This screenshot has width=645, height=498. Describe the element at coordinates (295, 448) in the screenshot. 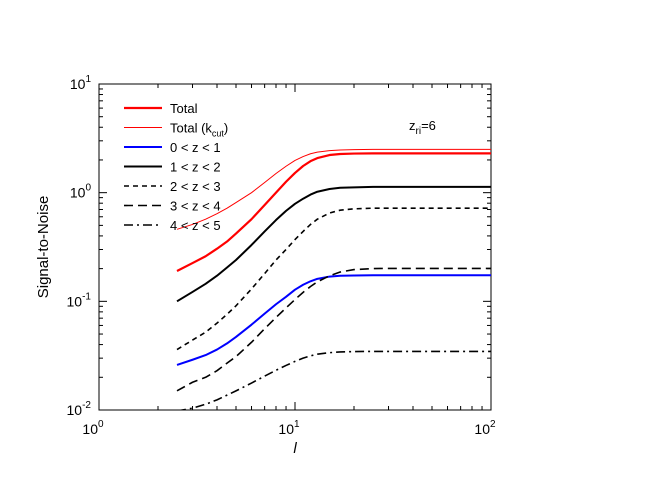

I see `x-axis-label: l` at that location.